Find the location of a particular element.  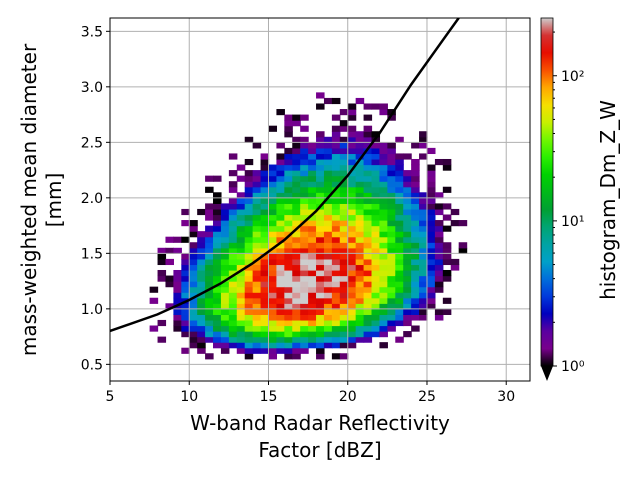

x-tick-label: 5 is located at coordinates (110, 397).